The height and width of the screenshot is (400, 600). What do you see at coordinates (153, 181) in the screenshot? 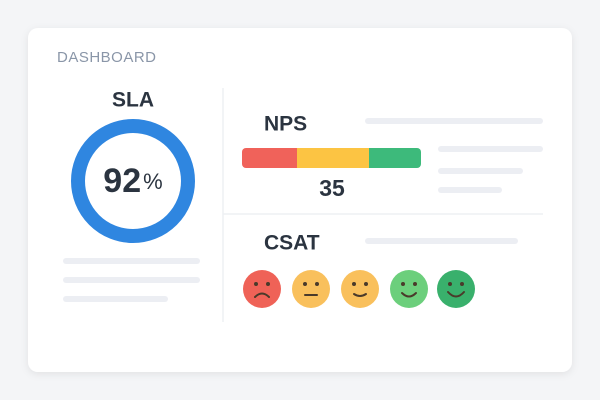
I see `sla-unit: %` at bounding box center [153, 181].